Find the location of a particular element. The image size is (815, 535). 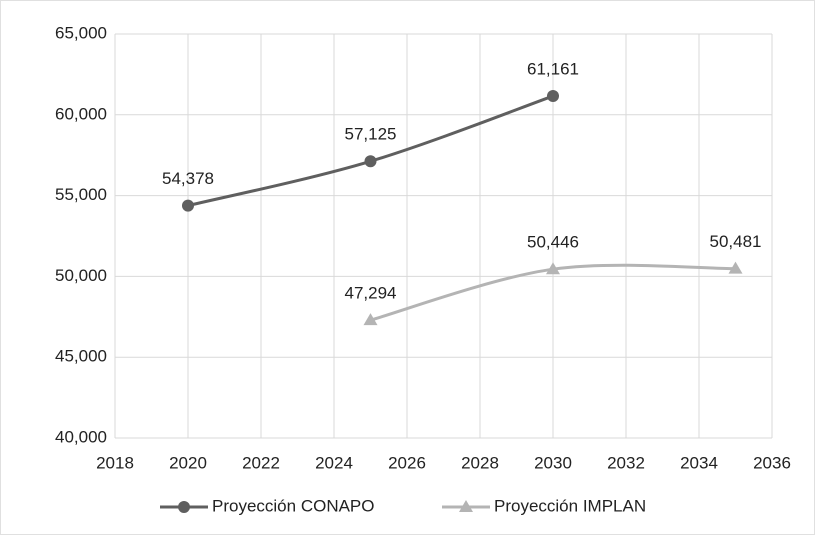

y-tick-label: 50,000 is located at coordinates (81, 275).